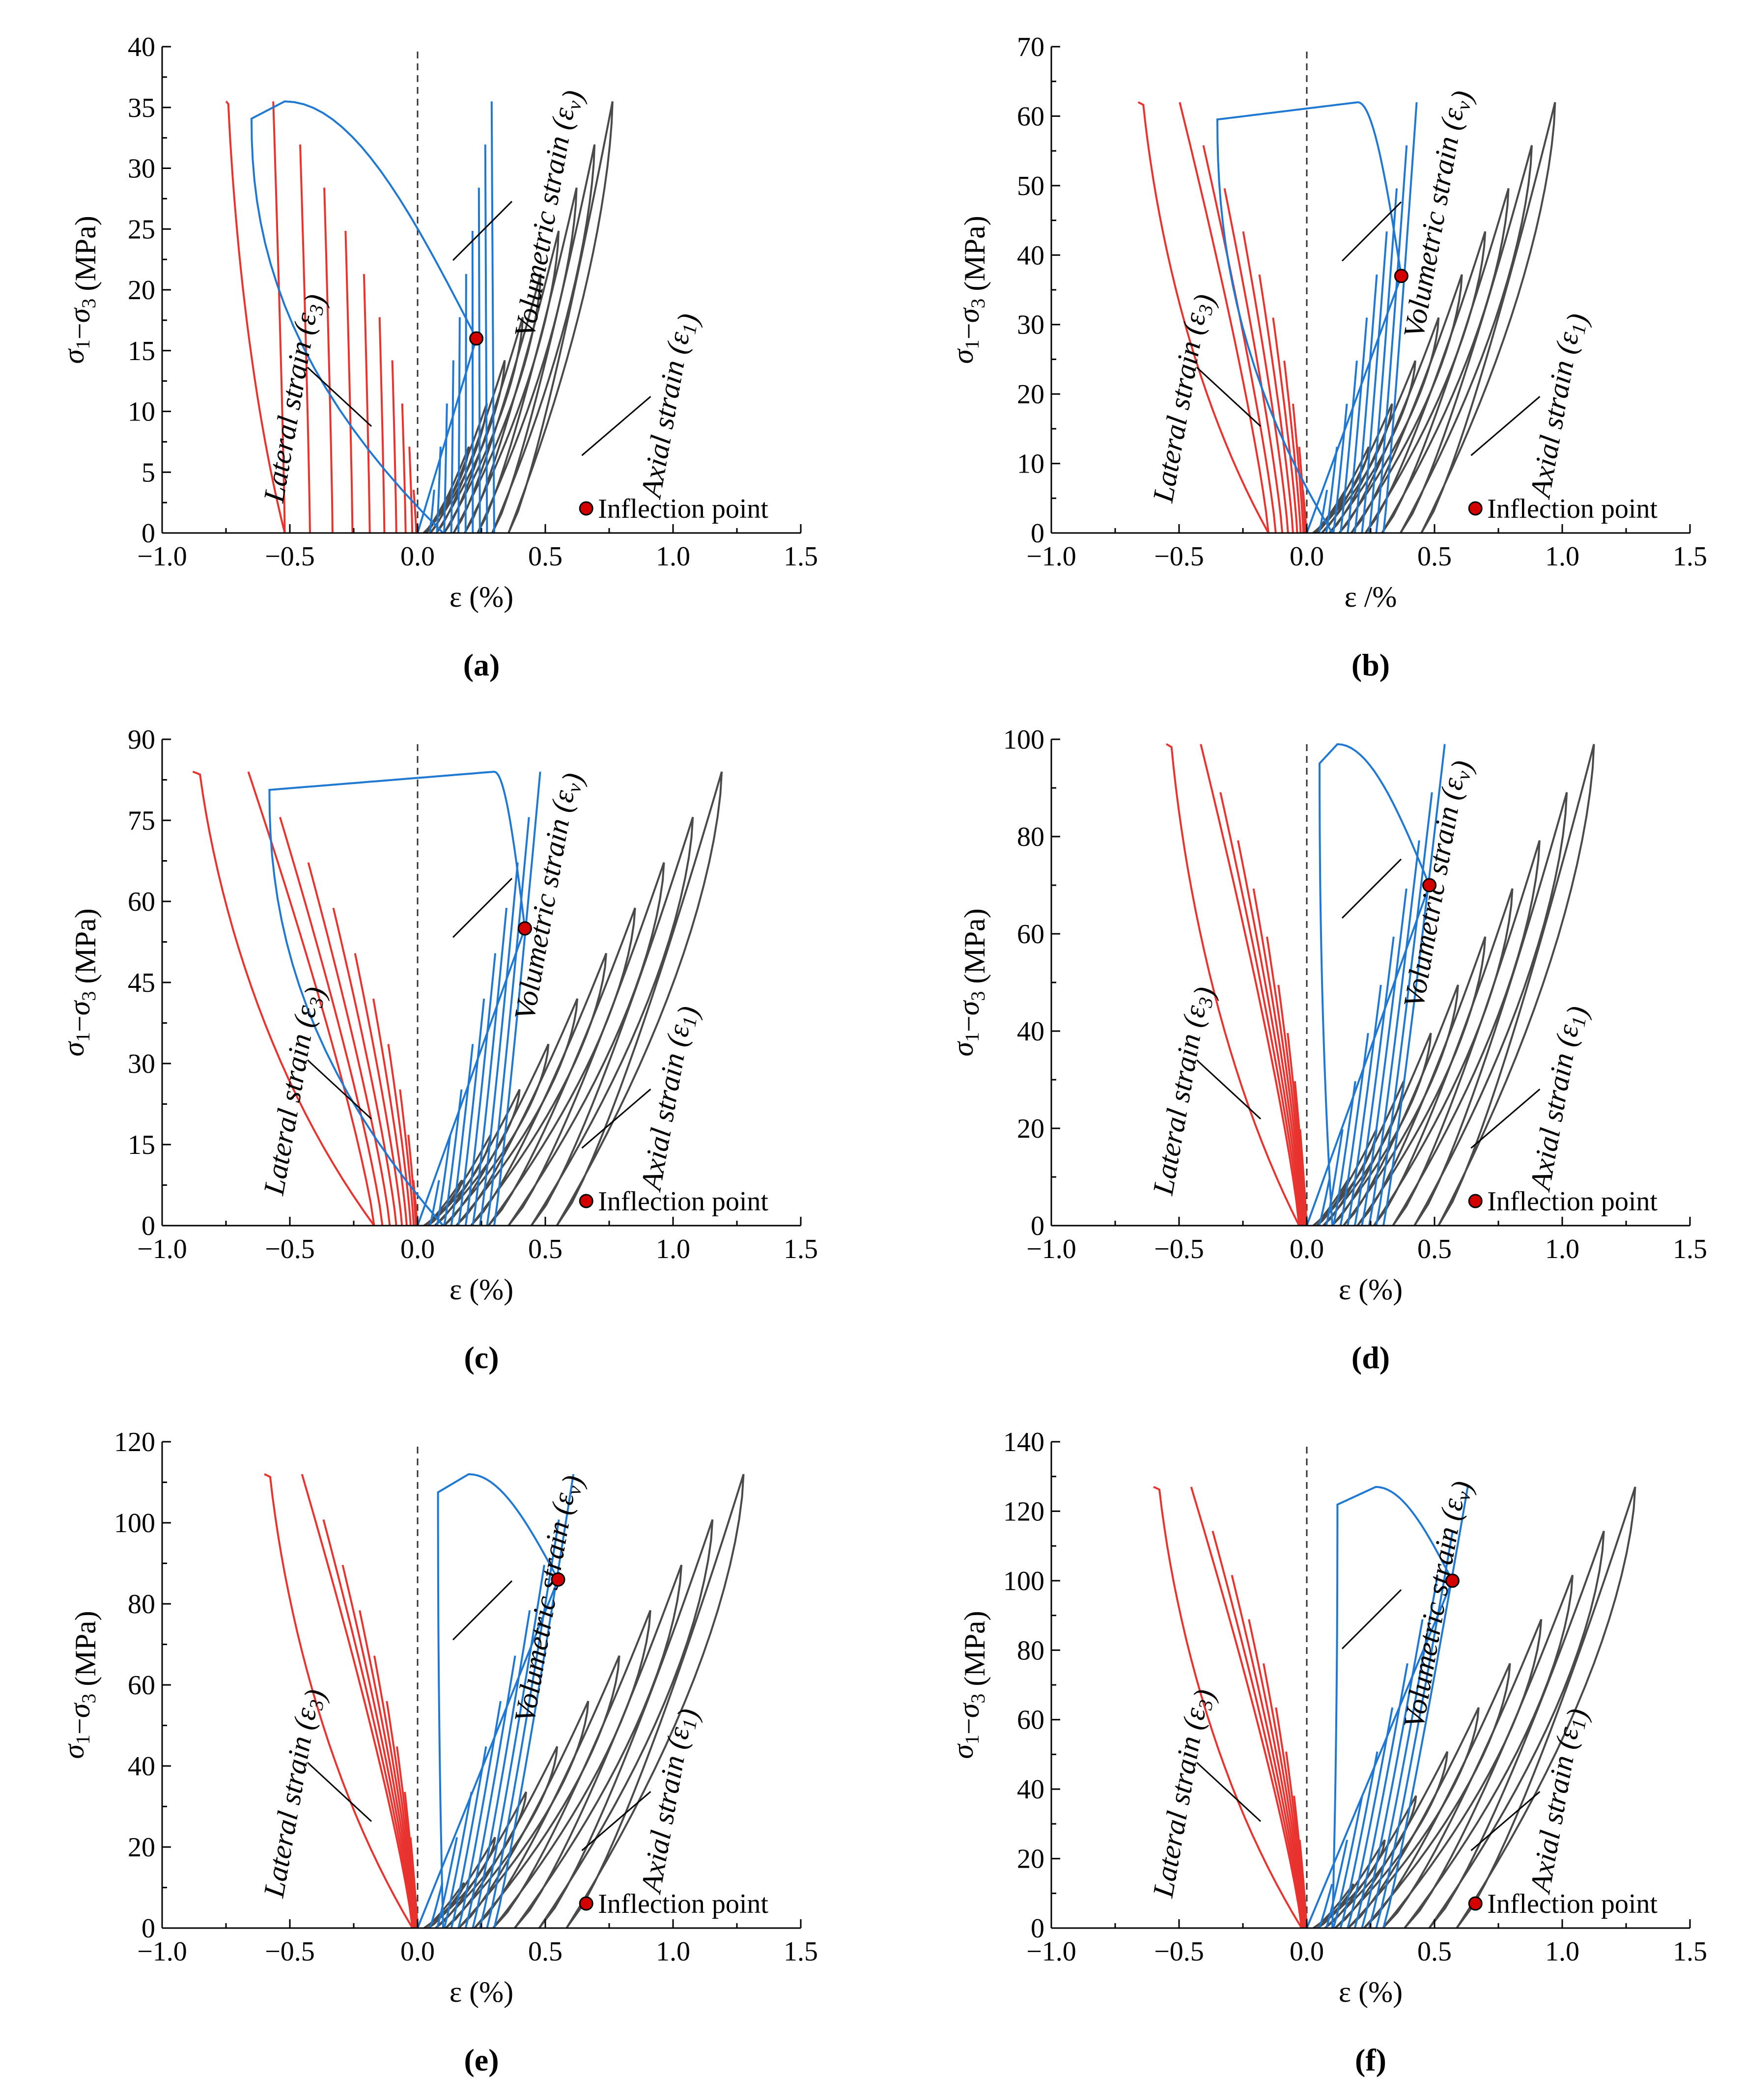  I want to click on y-tick-label: 10, so click(141, 412).